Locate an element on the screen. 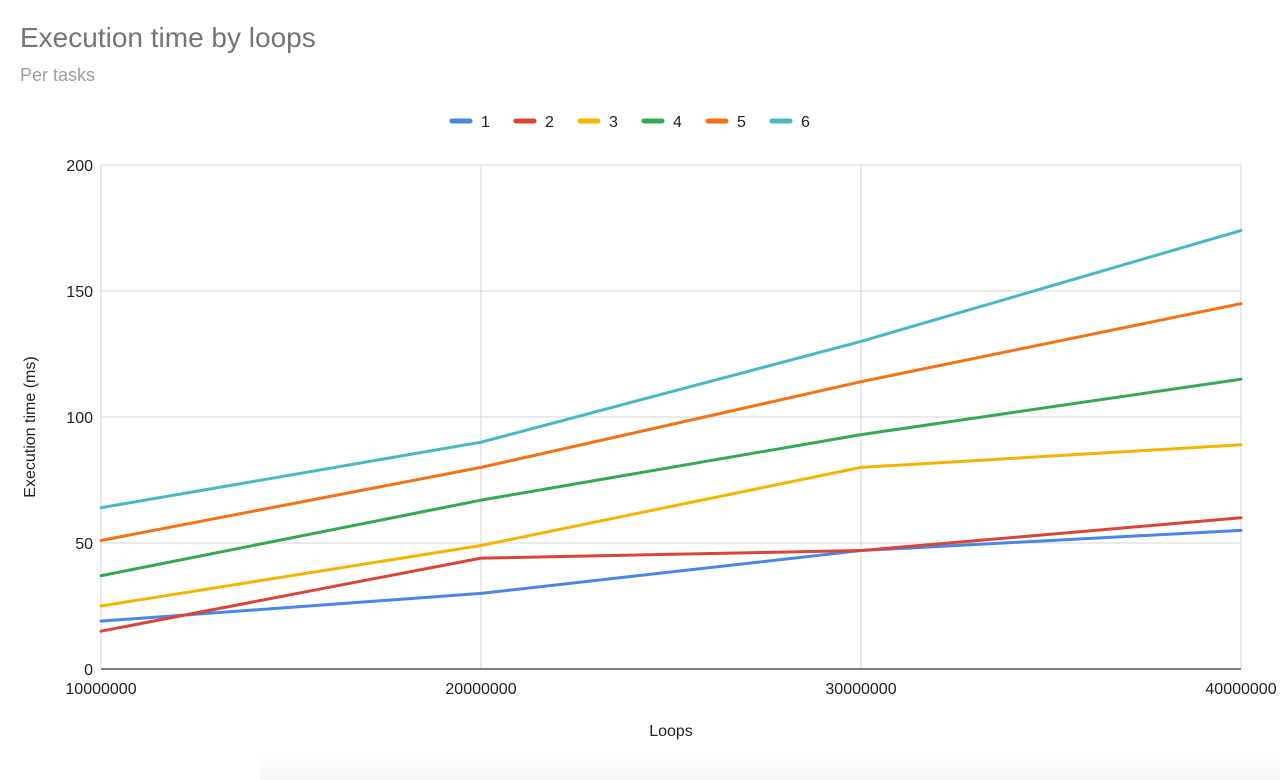 The image size is (1280, 780). legend-label-6: 6 is located at coordinates (805, 122).